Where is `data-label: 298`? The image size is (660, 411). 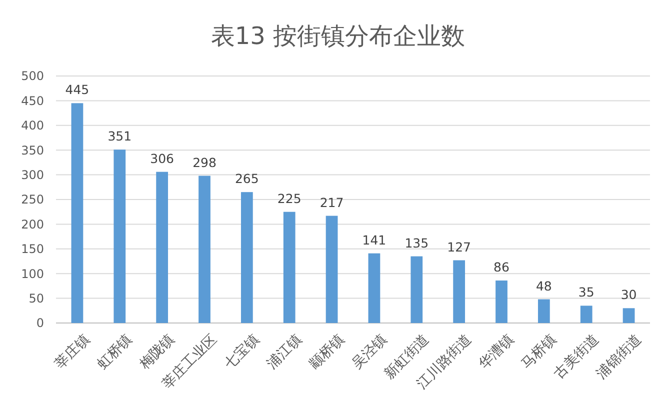 data-label: 298 is located at coordinates (204, 162).